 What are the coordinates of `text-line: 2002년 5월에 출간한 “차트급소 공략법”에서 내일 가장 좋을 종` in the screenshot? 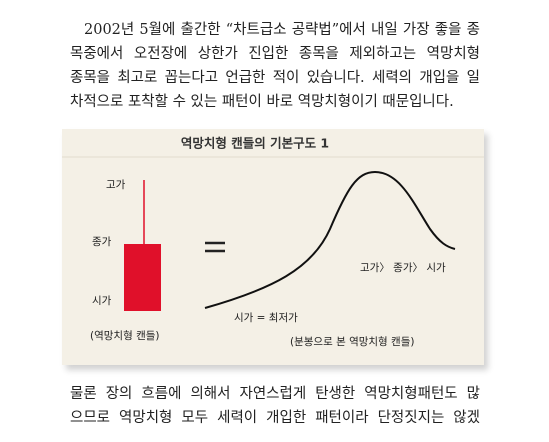 It's located at (282, 30).